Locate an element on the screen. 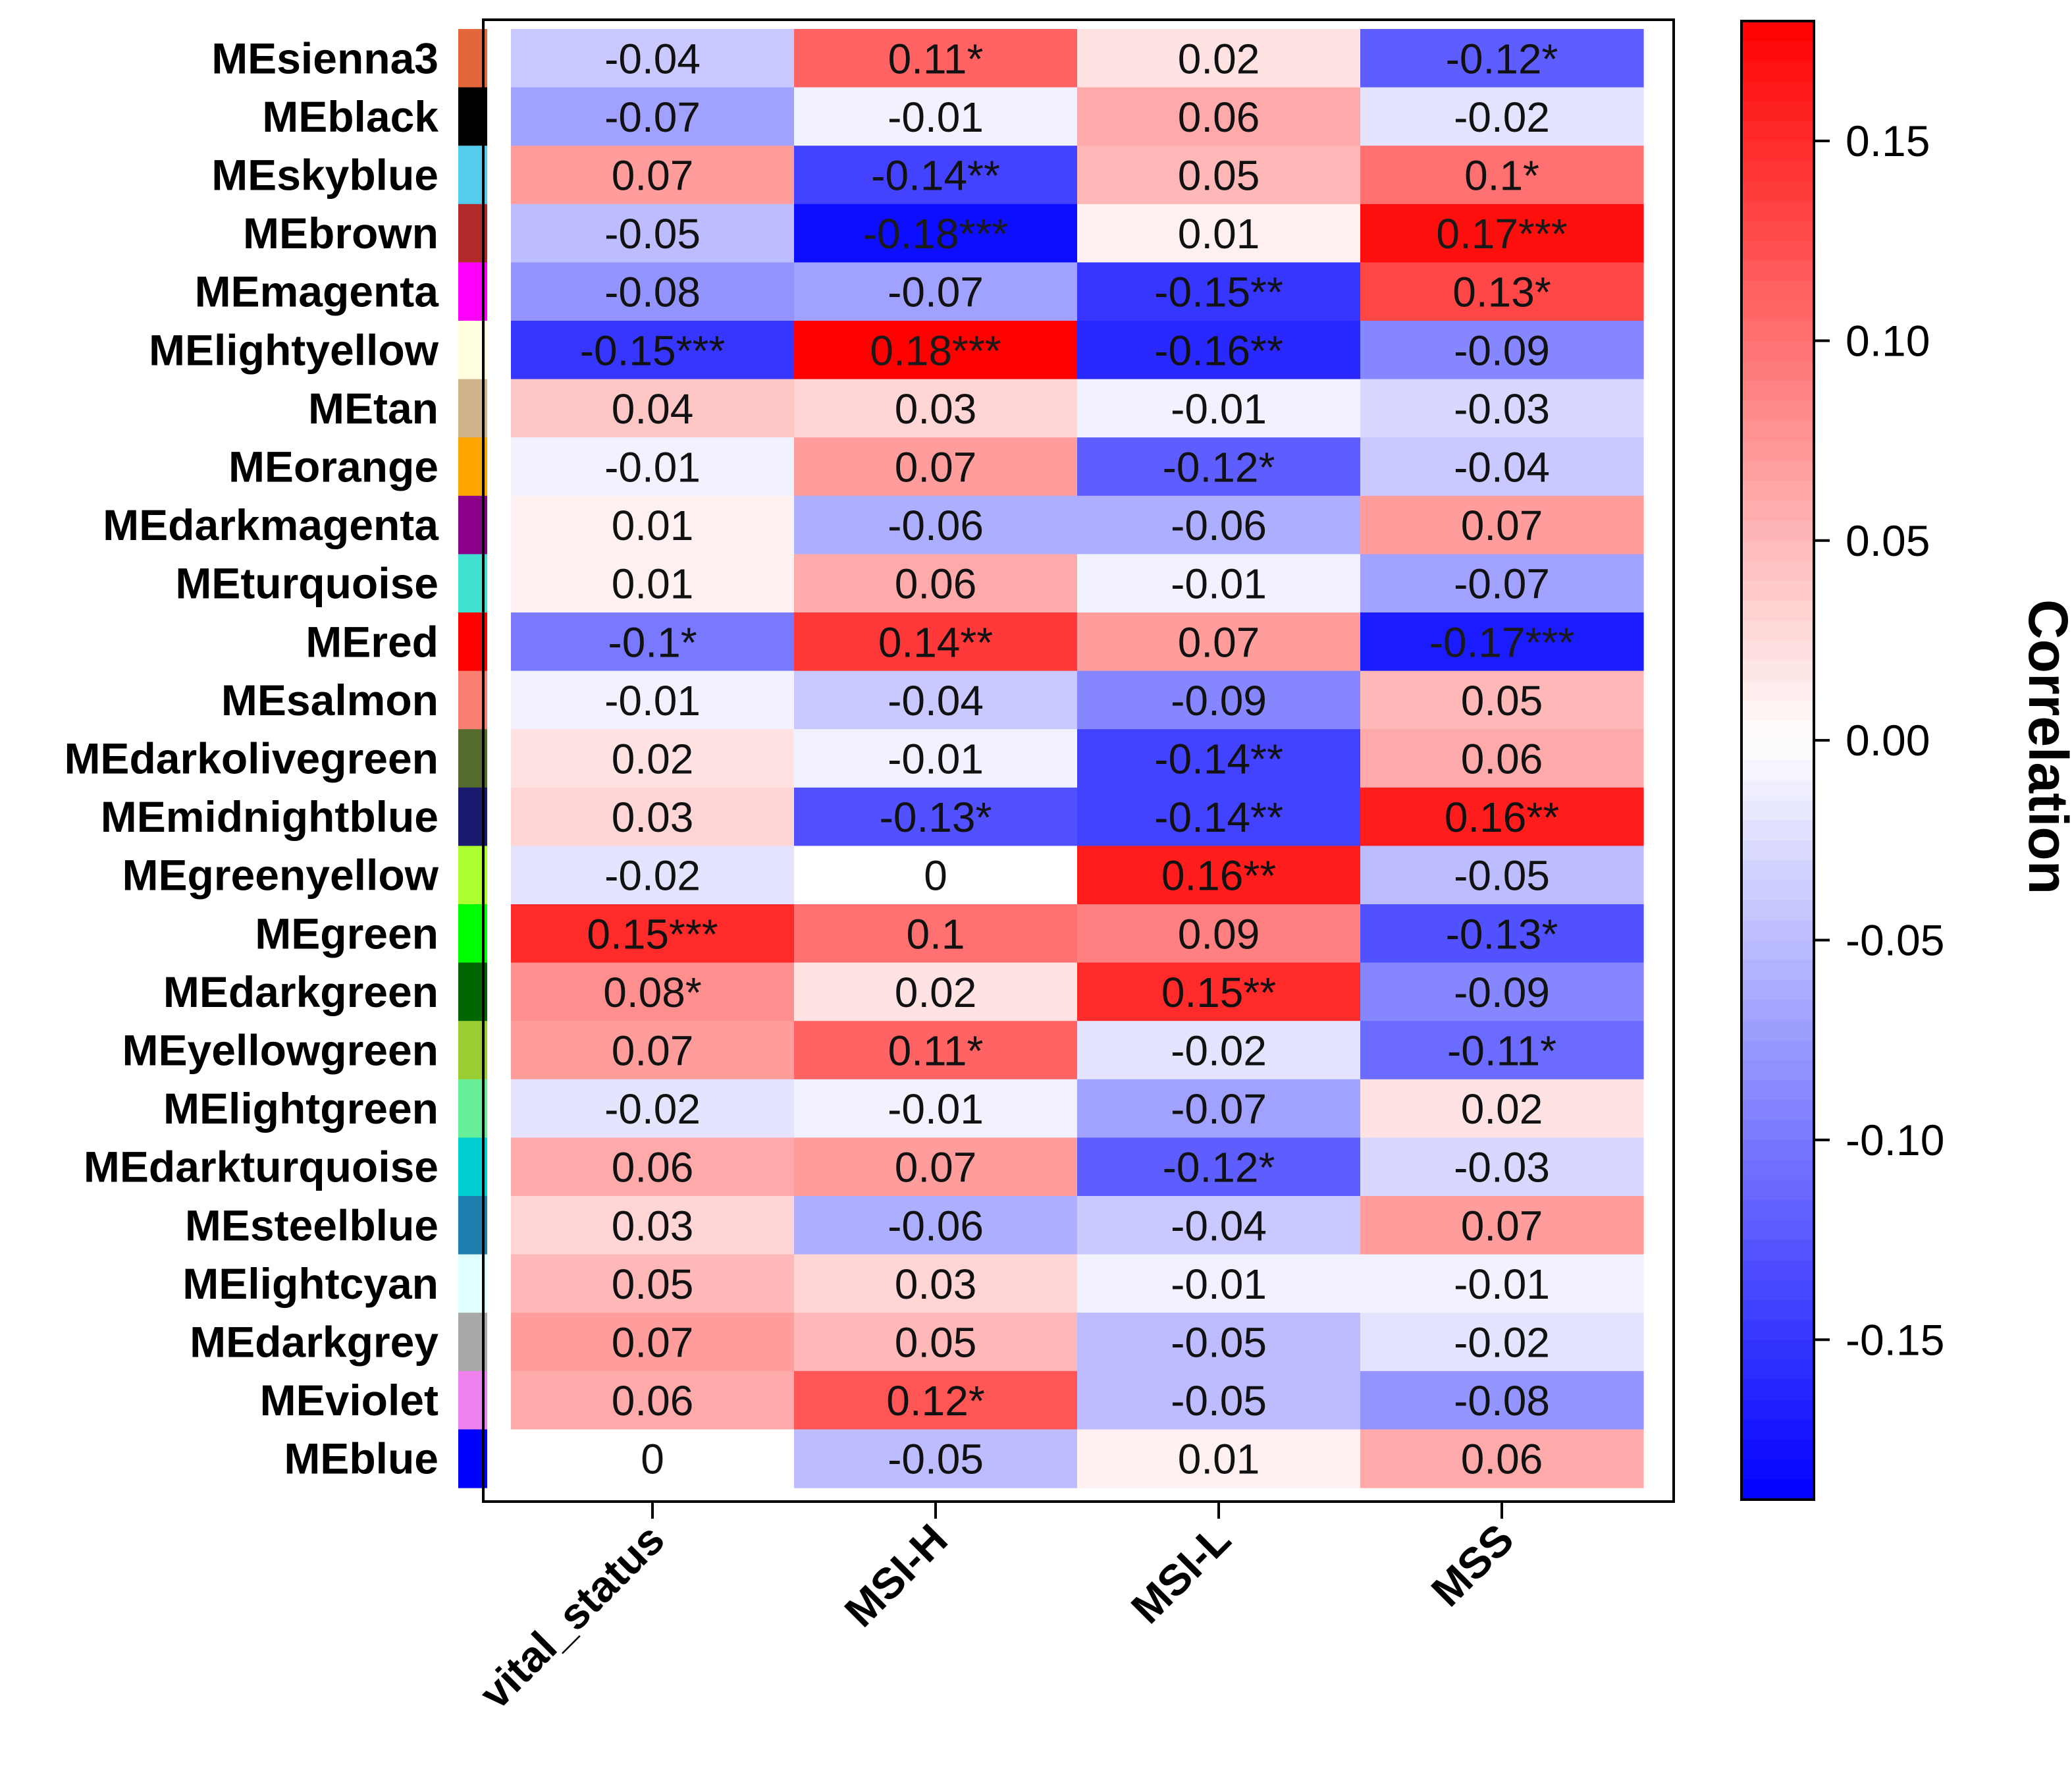 This screenshot has width=2072, height=1765. column-label-MSS: MSS is located at coordinates (1472, 1565).